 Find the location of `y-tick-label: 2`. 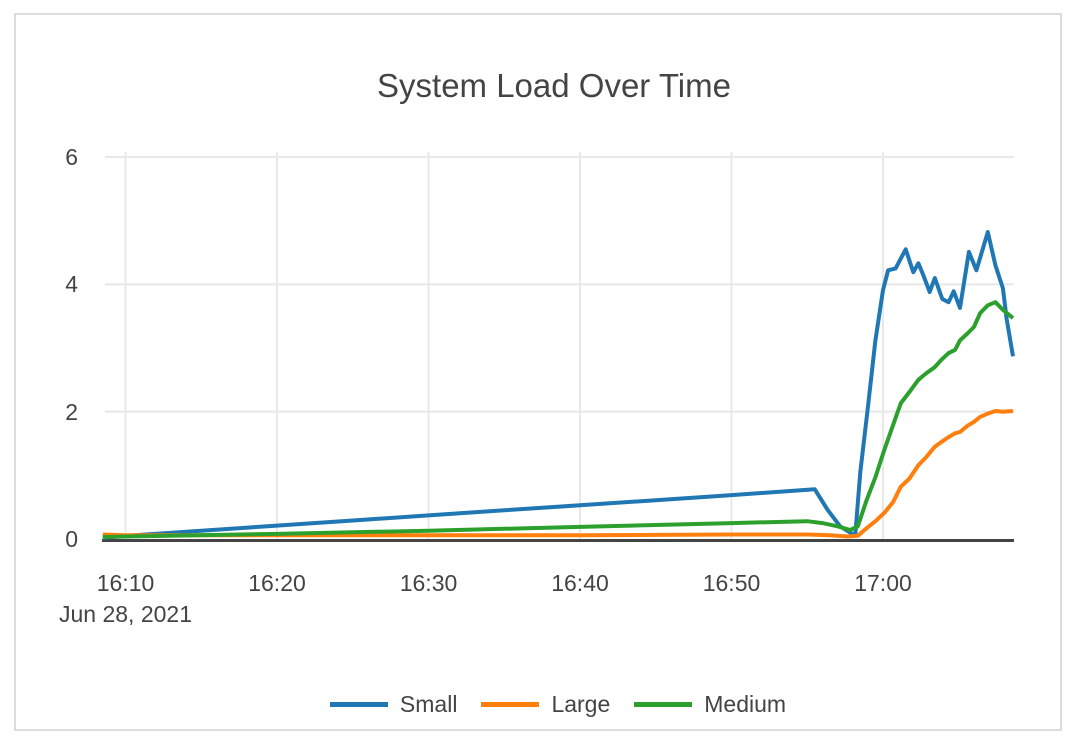

y-tick-label: 2 is located at coordinates (71, 411).